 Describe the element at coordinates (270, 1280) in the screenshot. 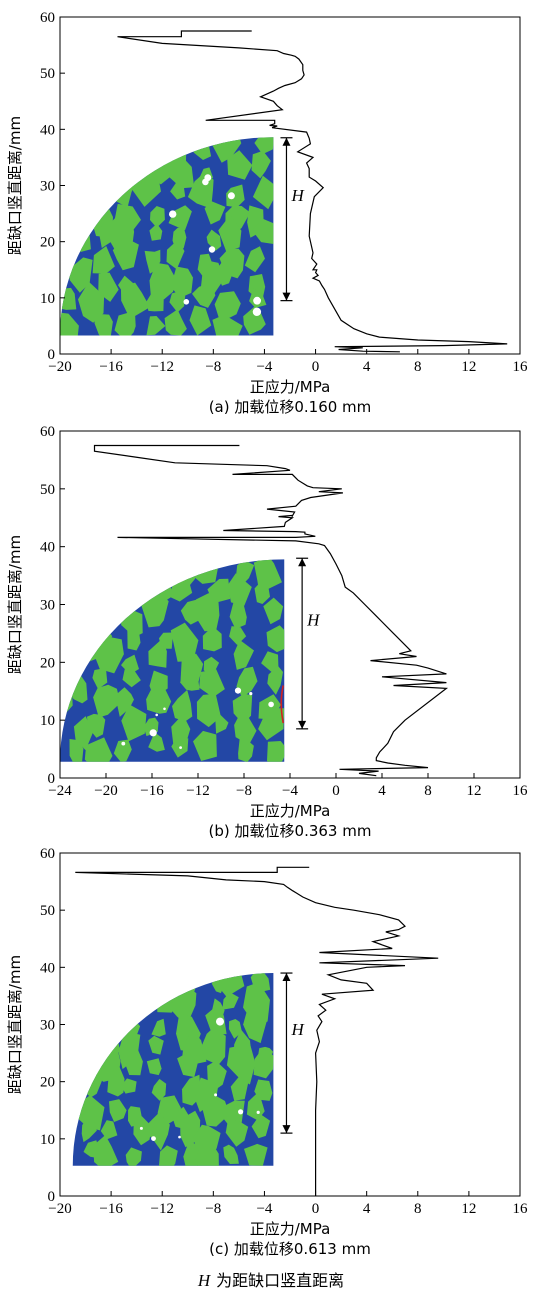

I see `figure-footnote: H 为距缺口竖直距离` at that location.